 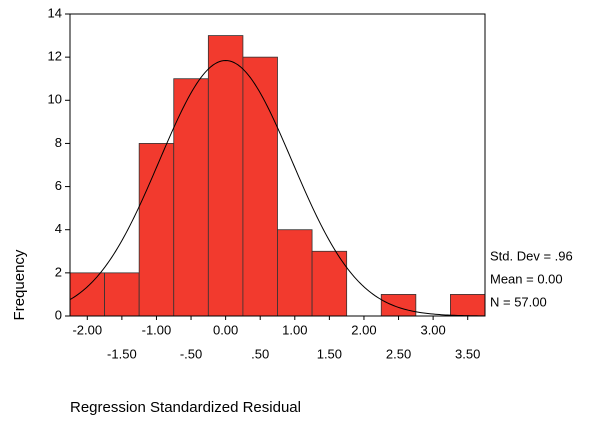 What do you see at coordinates (329, 353) in the screenshot?
I see `x-tick-label: 1.50` at bounding box center [329, 353].